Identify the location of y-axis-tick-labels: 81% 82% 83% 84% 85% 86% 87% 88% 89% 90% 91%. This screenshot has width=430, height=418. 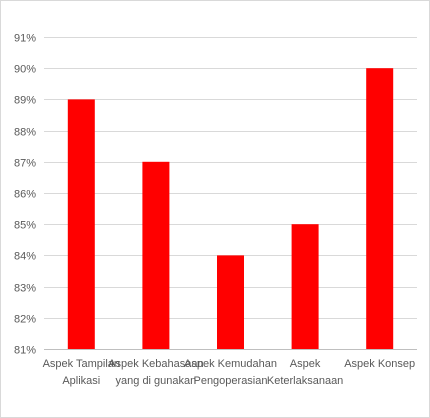
(25, 195).